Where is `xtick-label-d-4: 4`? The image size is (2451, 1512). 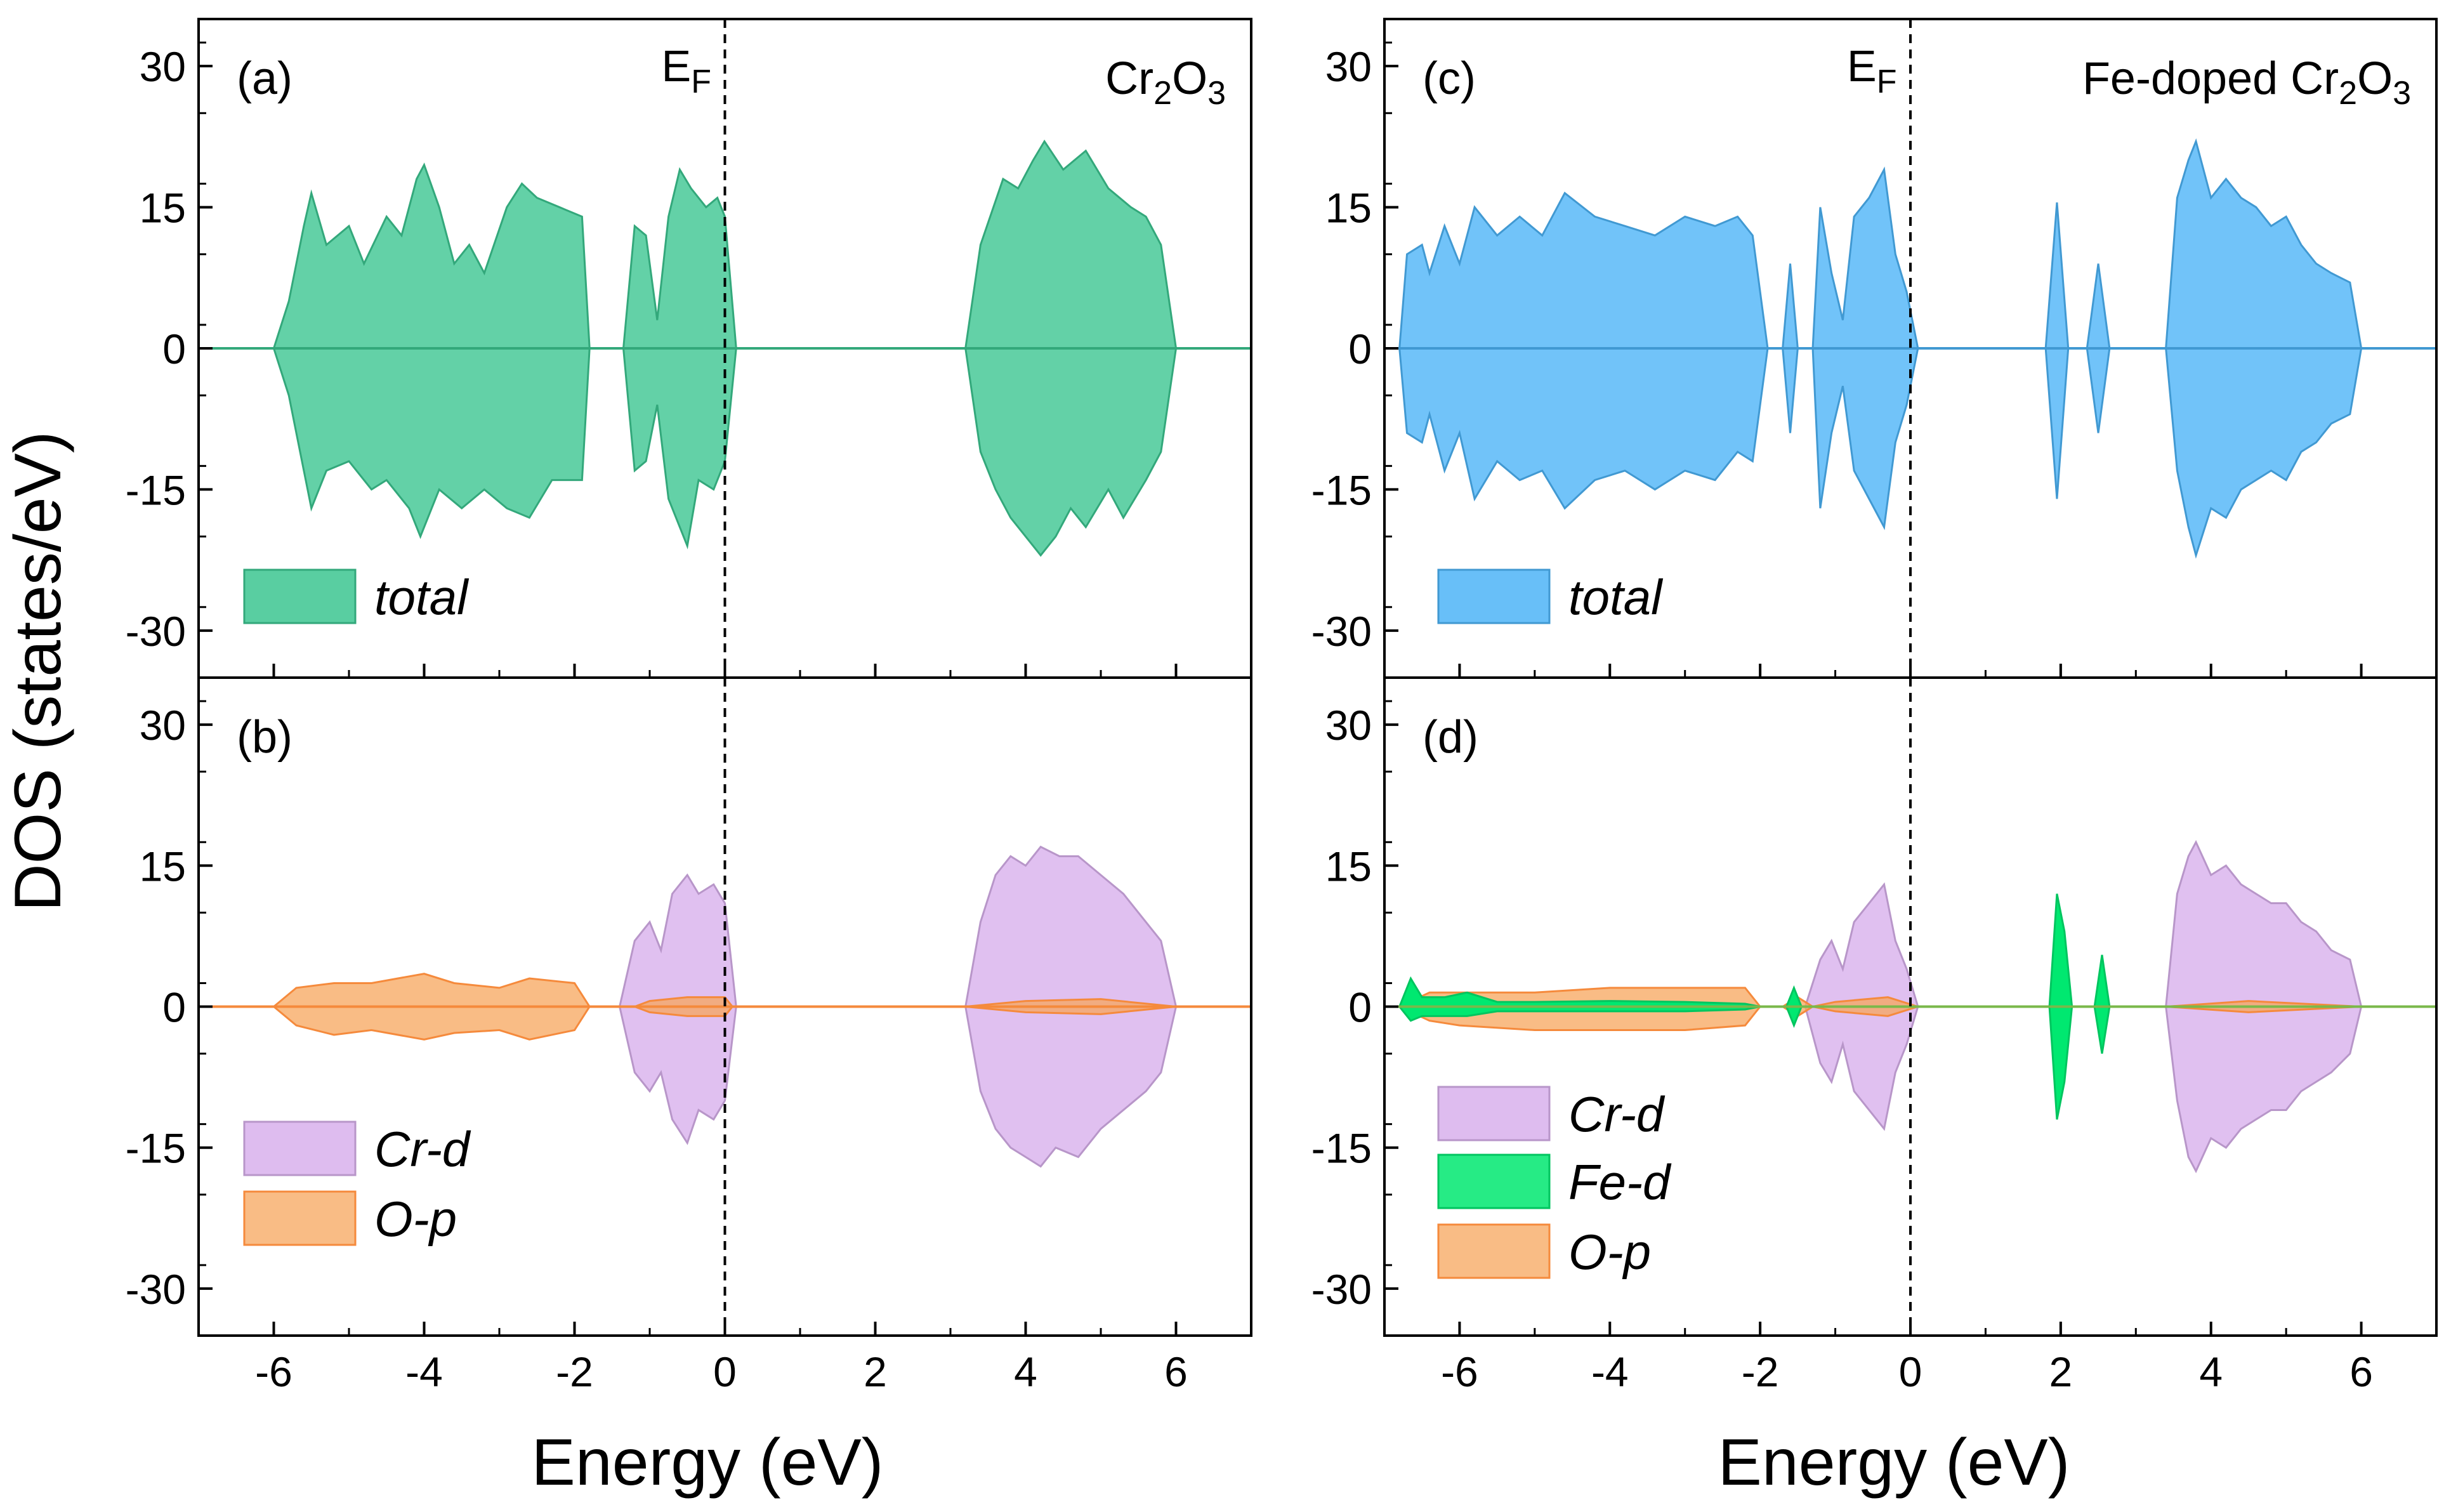 xtick-label-d-4: 4 is located at coordinates (2211, 1371).